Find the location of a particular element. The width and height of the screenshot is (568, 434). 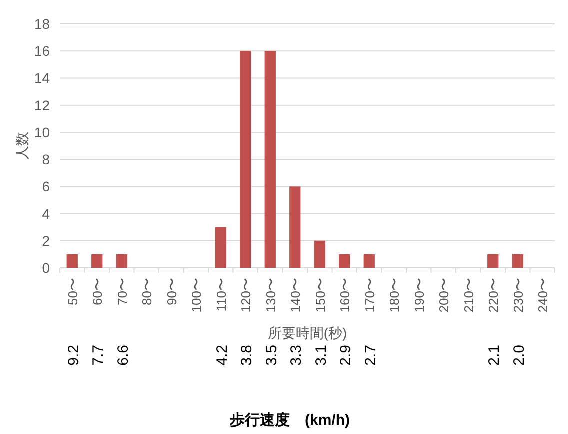

y-tick-label: 8 is located at coordinates (46, 160).